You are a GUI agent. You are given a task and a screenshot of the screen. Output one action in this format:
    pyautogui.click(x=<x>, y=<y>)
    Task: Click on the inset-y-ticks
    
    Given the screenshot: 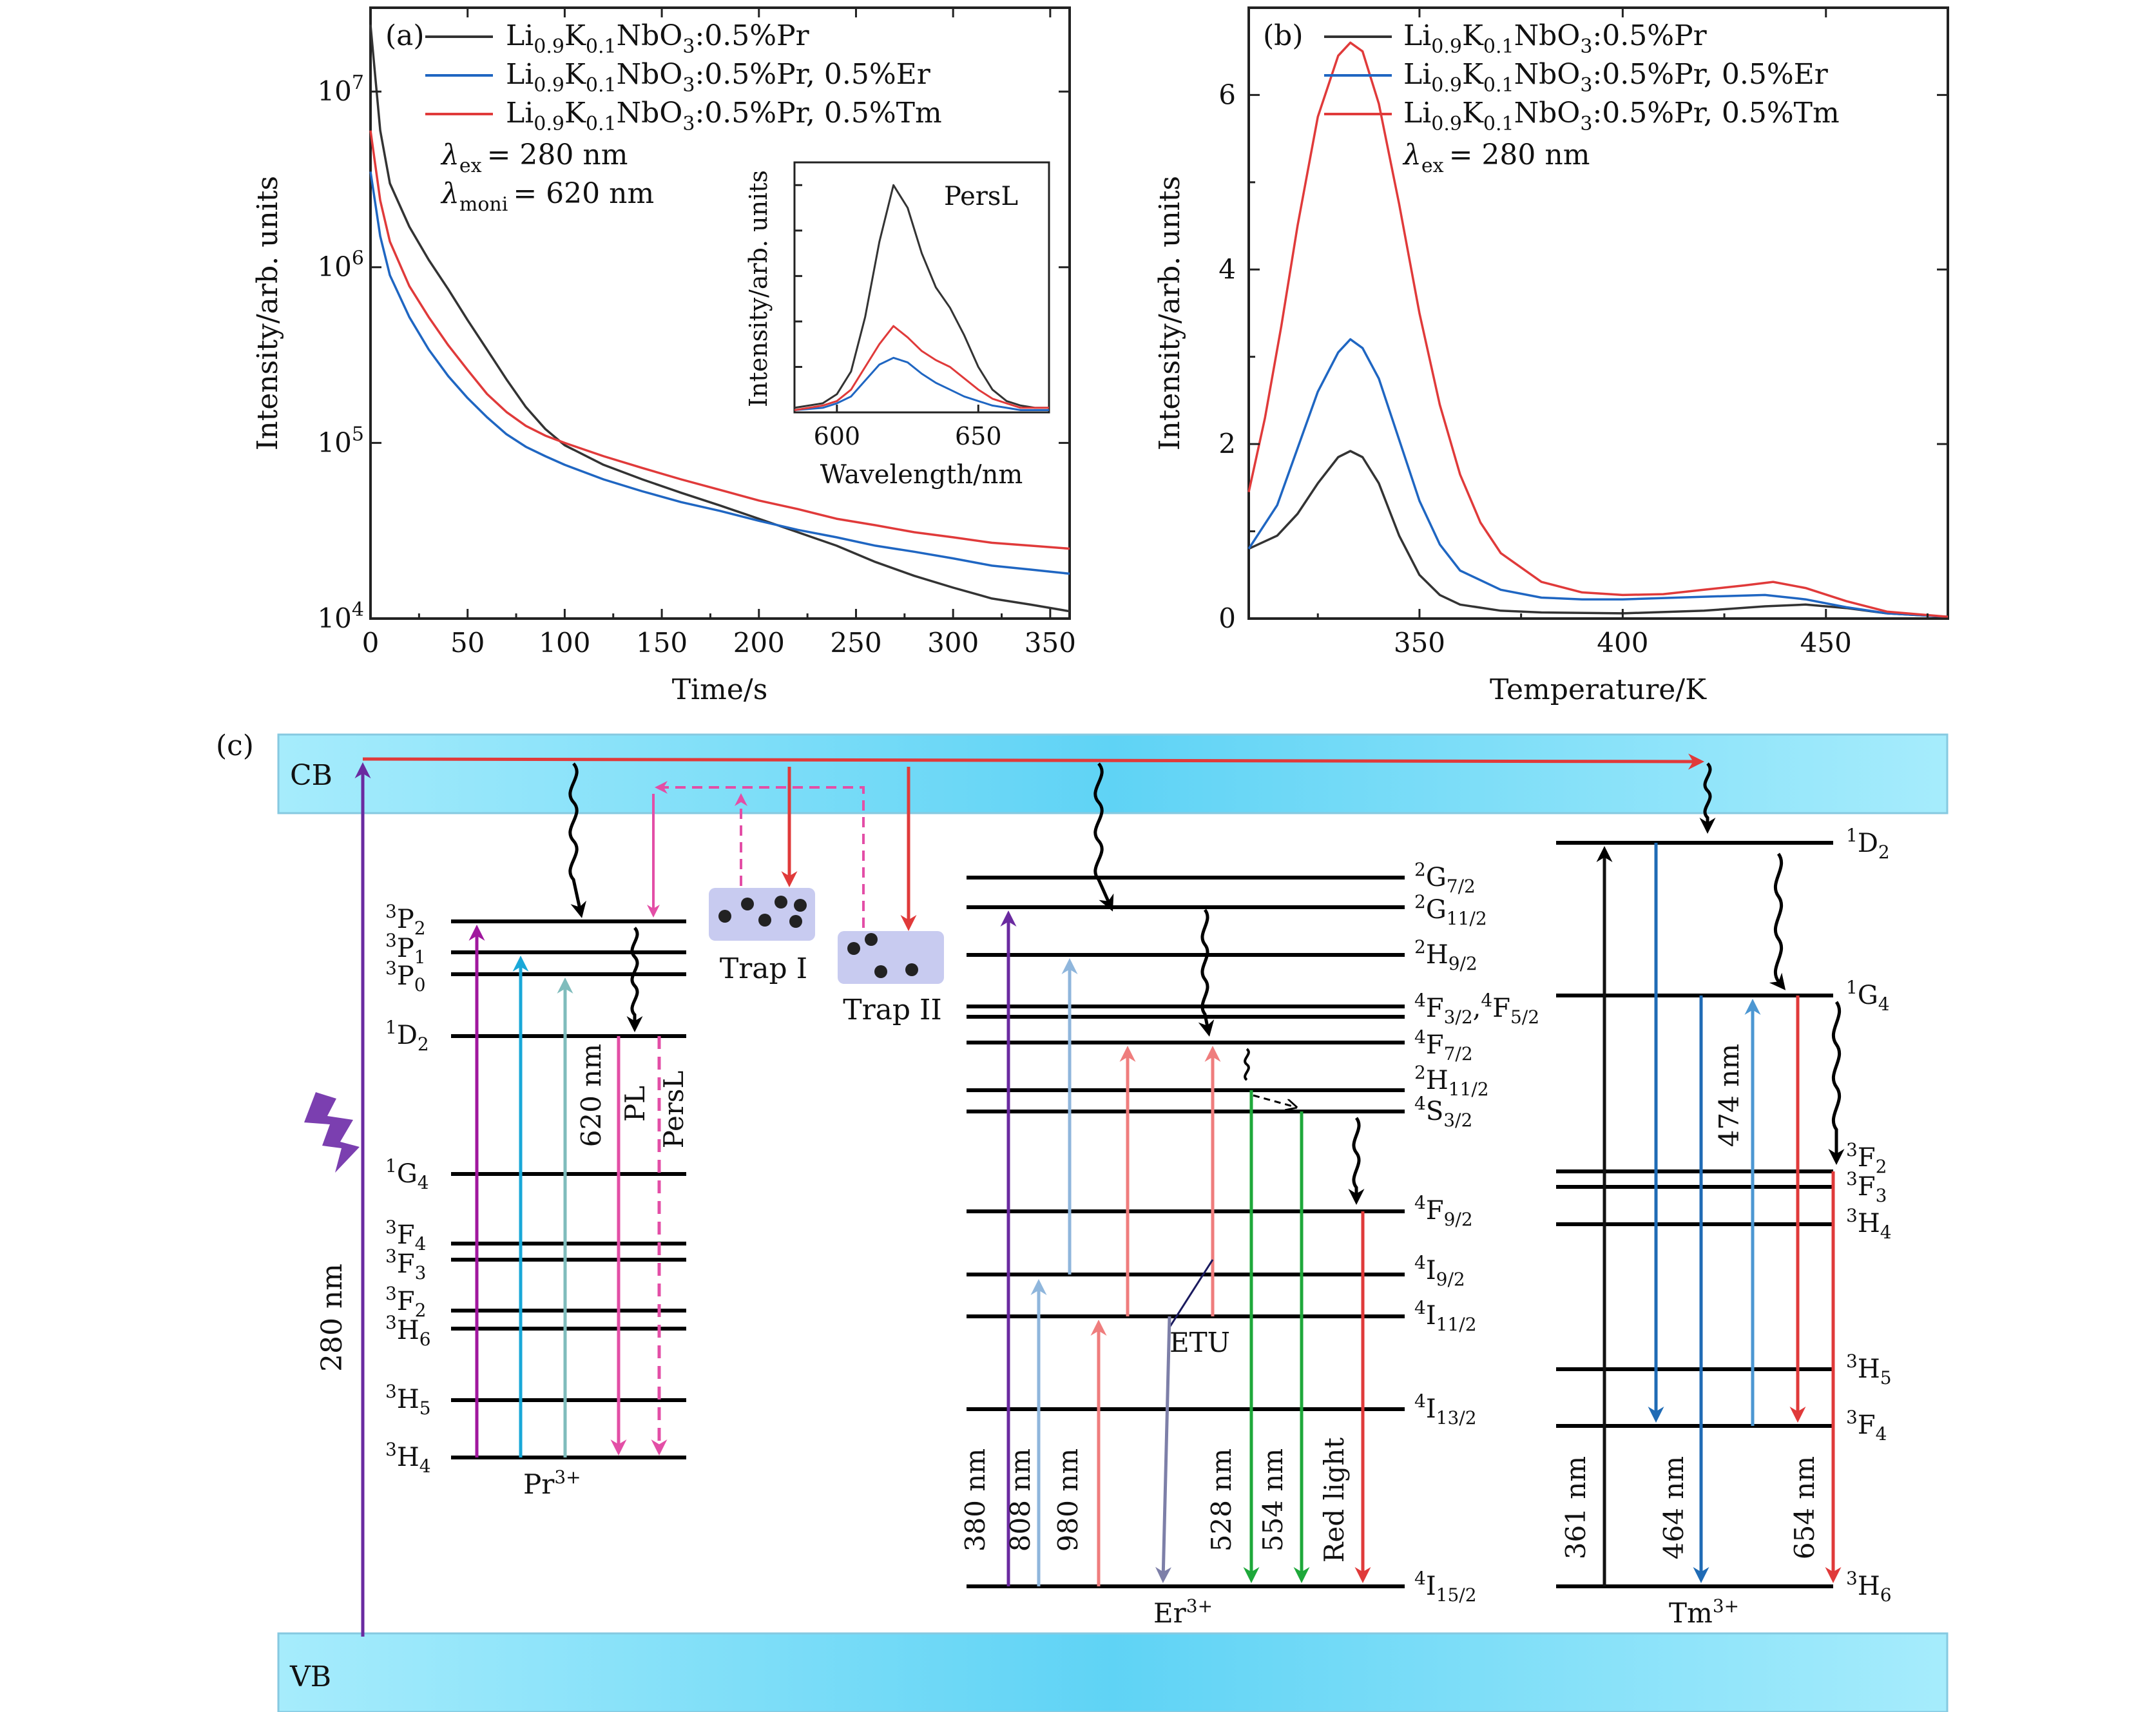 What is the action you would take?
    pyautogui.click(x=798, y=276)
    